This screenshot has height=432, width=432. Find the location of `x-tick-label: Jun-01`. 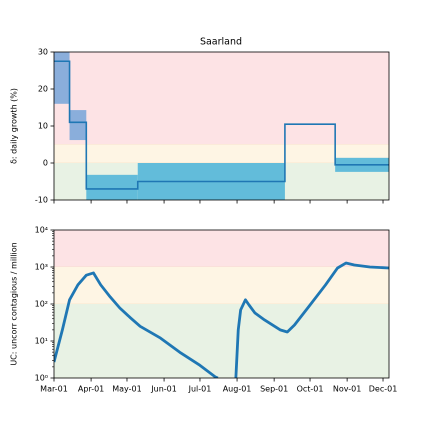

x-tick-label: Jun-01 is located at coordinates (163, 389).